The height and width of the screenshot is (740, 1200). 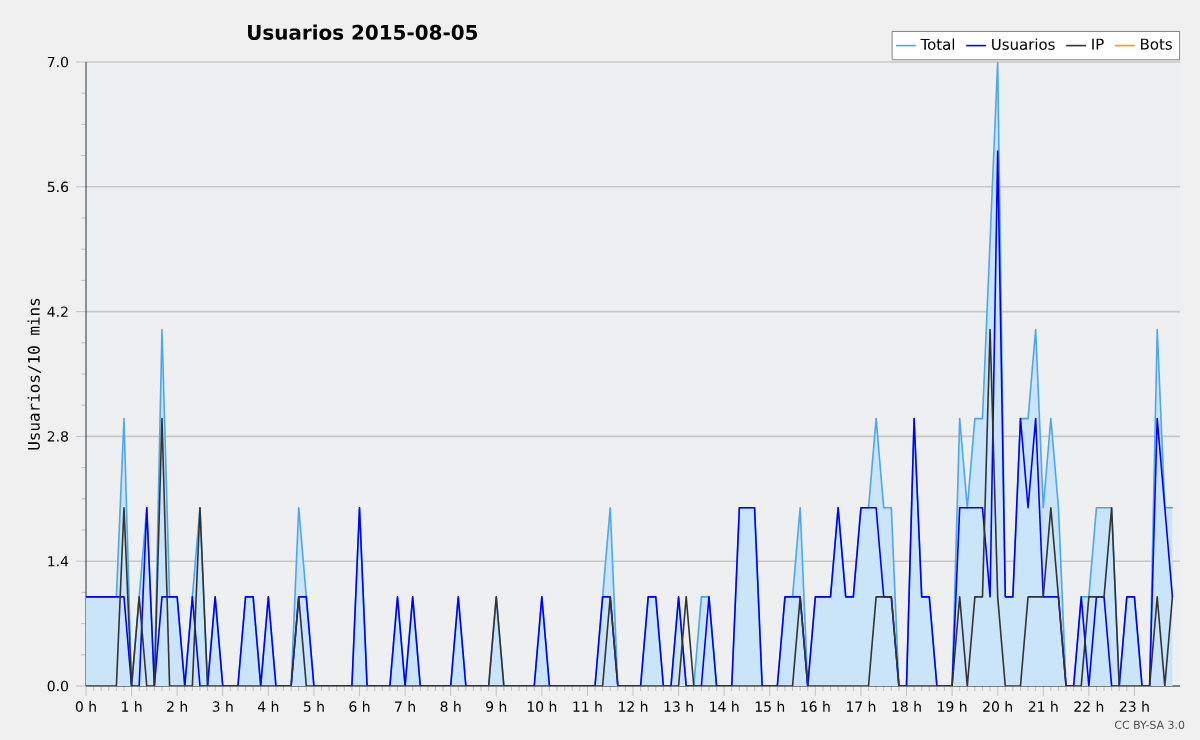 What do you see at coordinates (363, 32) in the screenshot?
I see `chart-title: Usuarios 2015-08-05` at bounding box center [363, 32].